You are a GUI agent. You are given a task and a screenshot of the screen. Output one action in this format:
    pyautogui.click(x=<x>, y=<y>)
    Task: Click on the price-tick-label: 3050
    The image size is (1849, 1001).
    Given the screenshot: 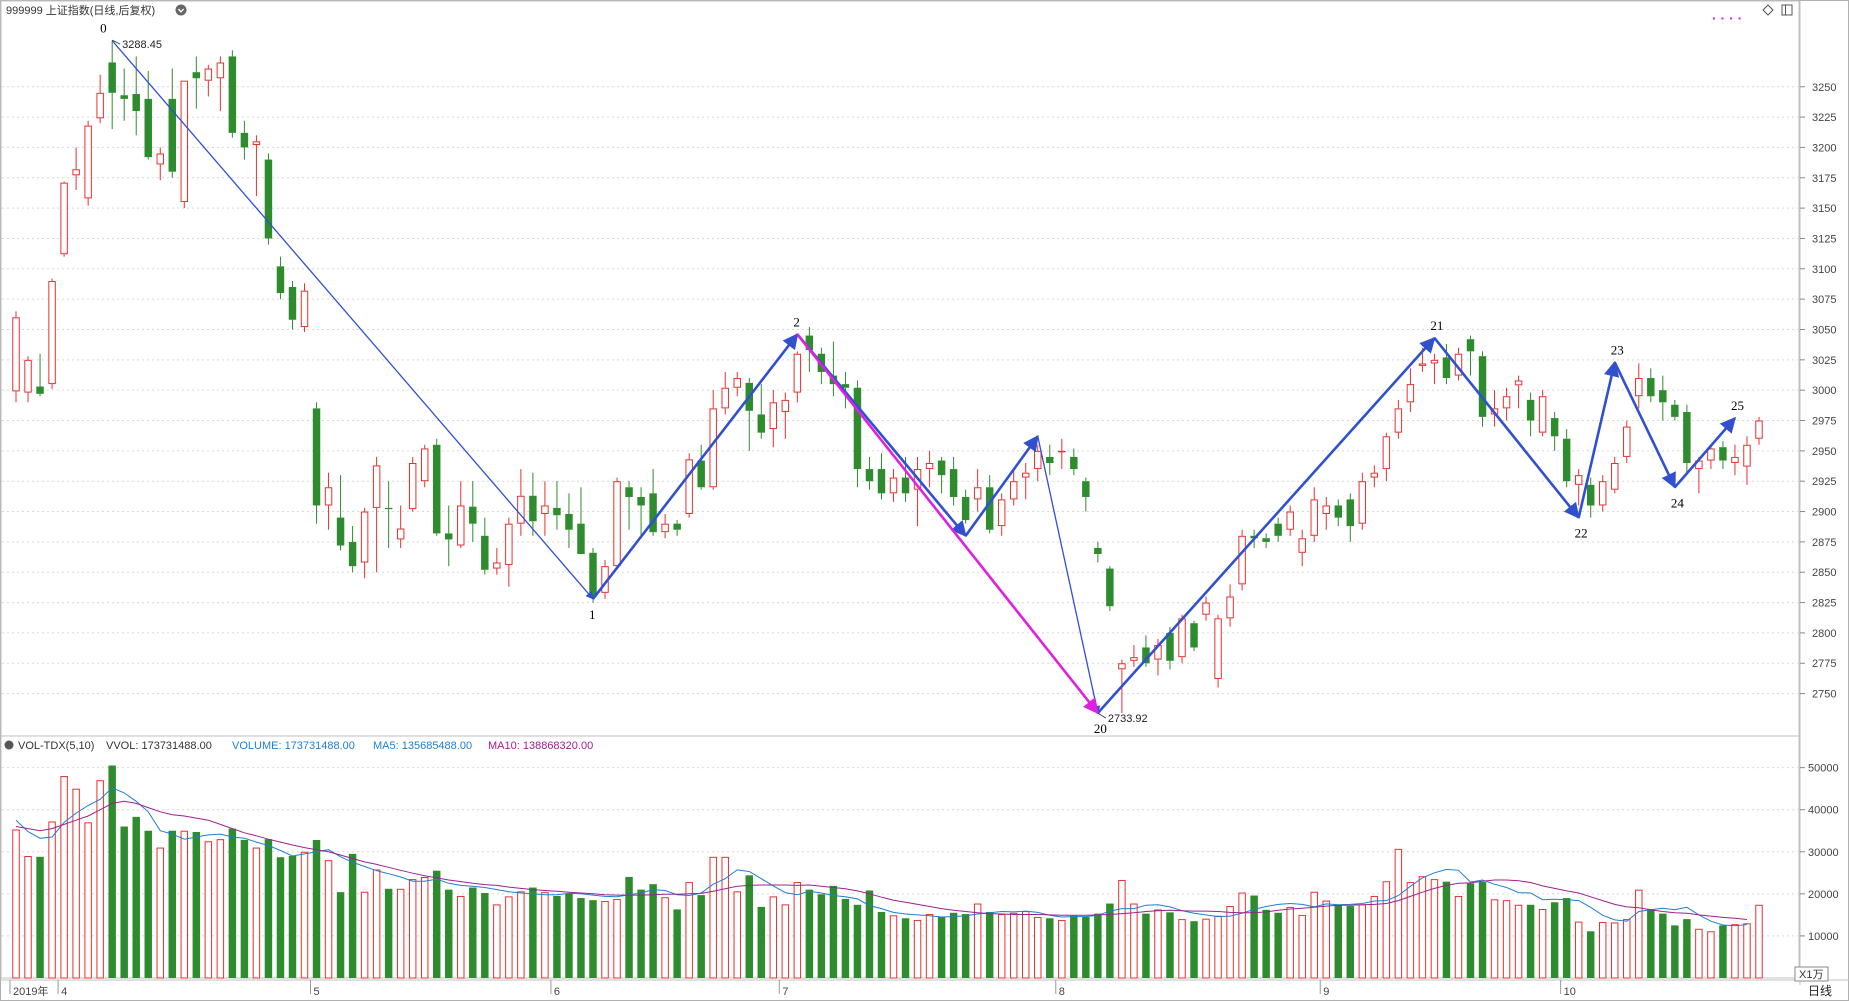 What is the action you would take?
    pyautogui.click(x=1824, y=330)
    